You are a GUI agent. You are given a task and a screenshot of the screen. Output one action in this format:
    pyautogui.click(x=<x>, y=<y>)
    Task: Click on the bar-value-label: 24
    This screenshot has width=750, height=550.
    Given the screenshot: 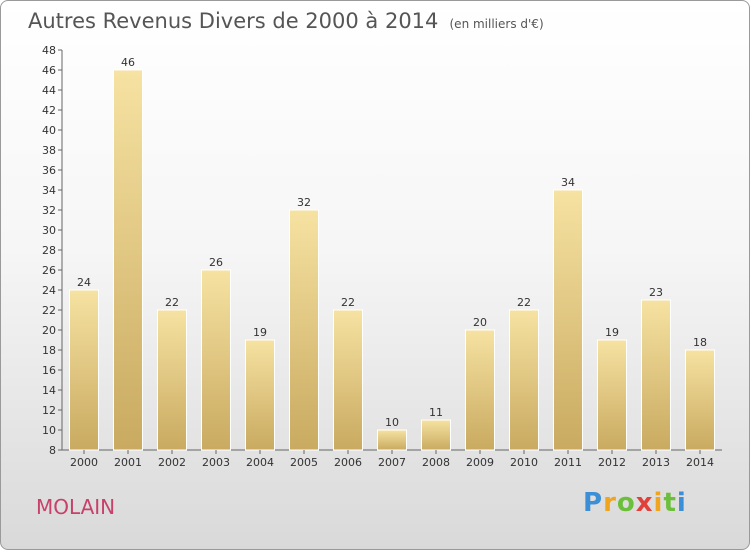 What is the action you would take?
    pyautogui.click(x=84, y=282)
    